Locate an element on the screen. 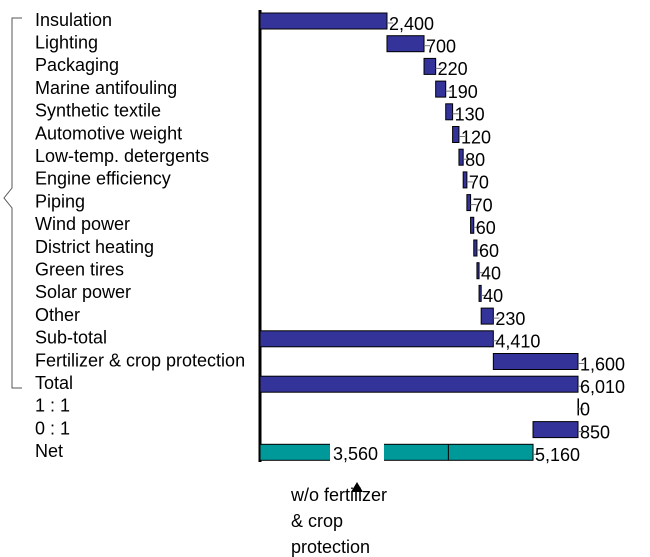  category-label: Wind power is located at coordinates (82, 224).